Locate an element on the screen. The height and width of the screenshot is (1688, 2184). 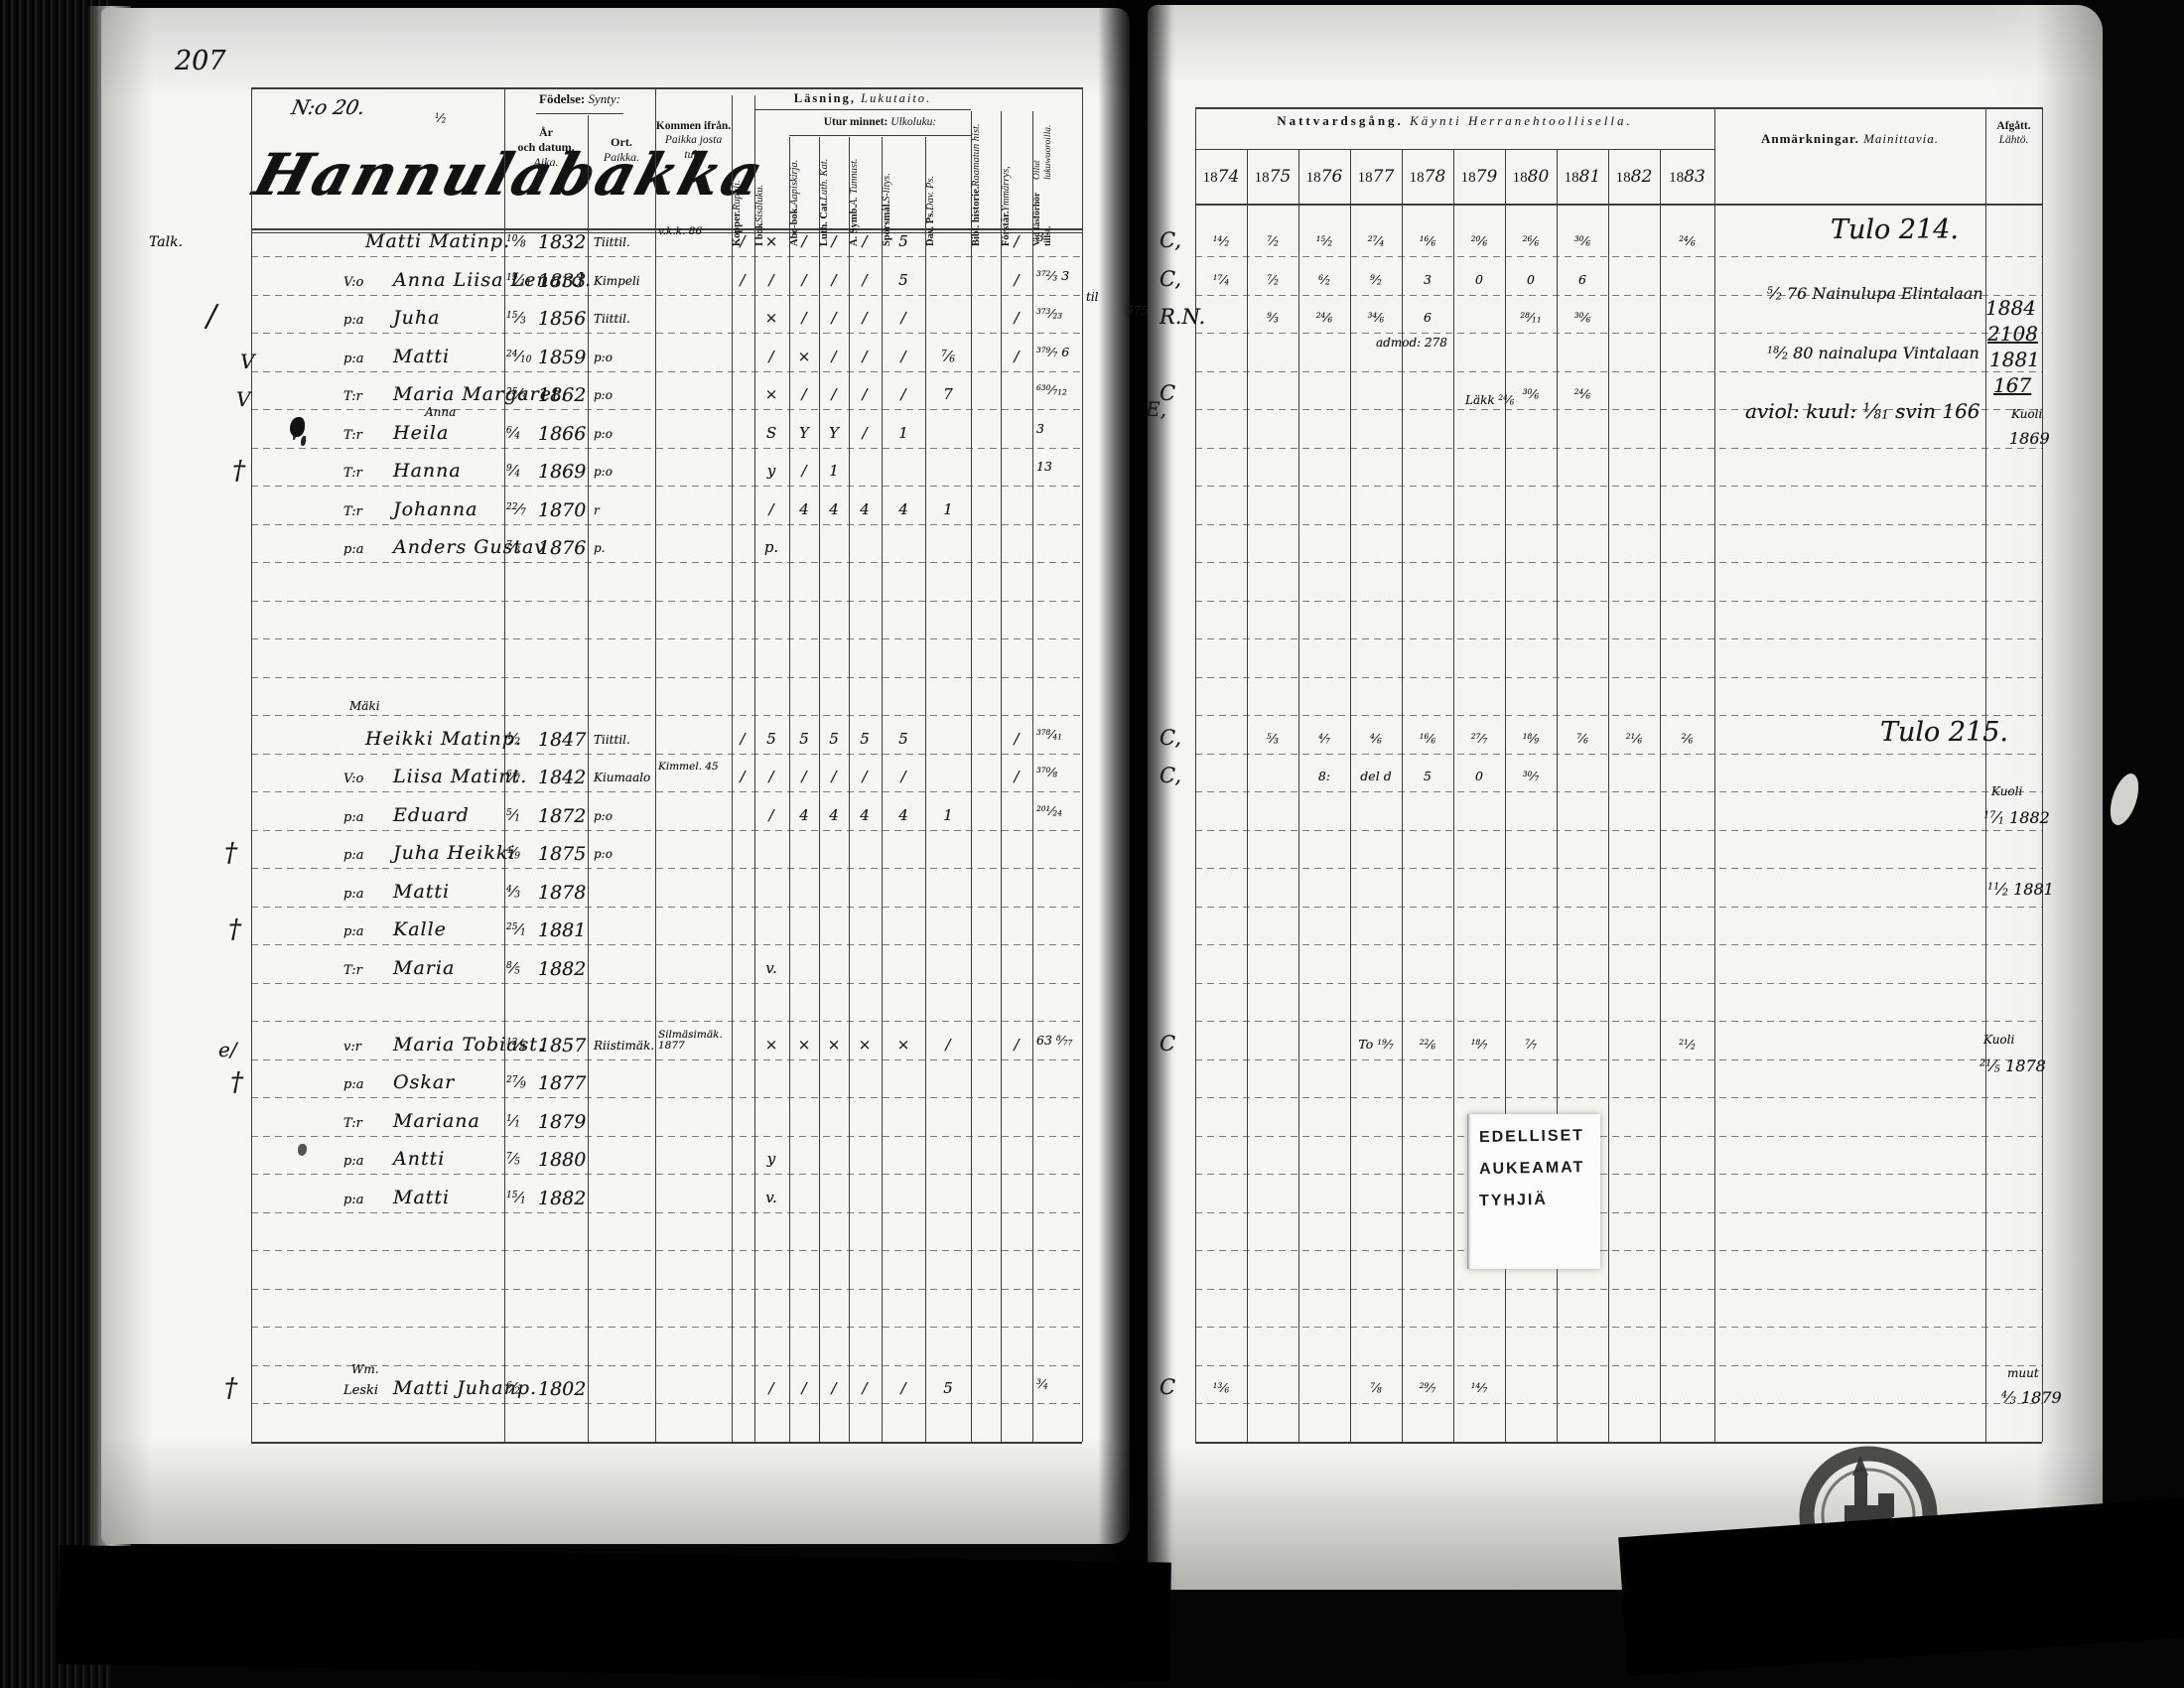
reading-mark: 1 is located at coordinates (903, 432).